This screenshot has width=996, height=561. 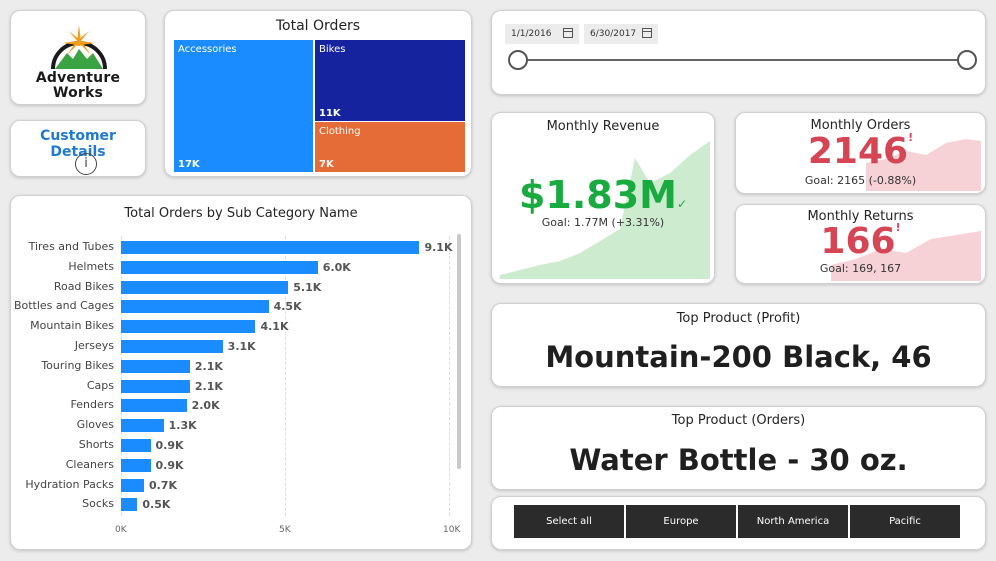 I want to click on end-date-input: 6/30/2017, so click(x=621, y=34).